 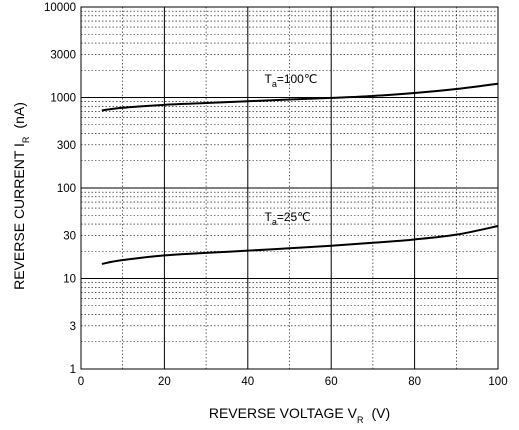 What do you see at coordinates (497, 382) in the screenshot?
I see `x-tick-label: 100` at bounding box center [497, 382].